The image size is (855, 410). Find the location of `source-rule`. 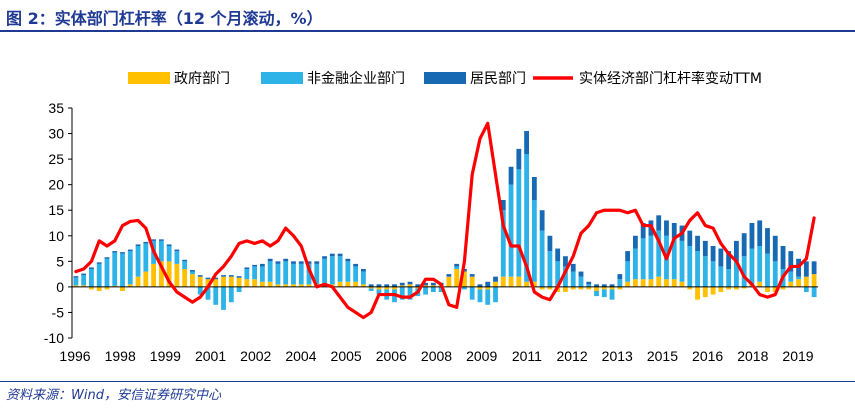

source-rule is located at coordinates (427, 381).